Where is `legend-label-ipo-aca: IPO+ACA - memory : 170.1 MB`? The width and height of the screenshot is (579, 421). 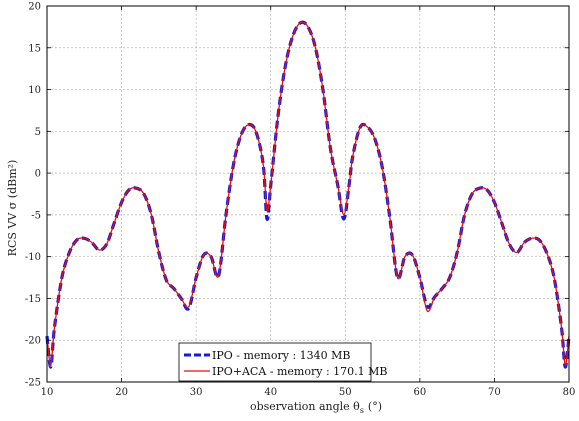
legend-label-ipo-aca: IPO+ACA - memory : 170.1 MB is located at coordinates (300, 371).